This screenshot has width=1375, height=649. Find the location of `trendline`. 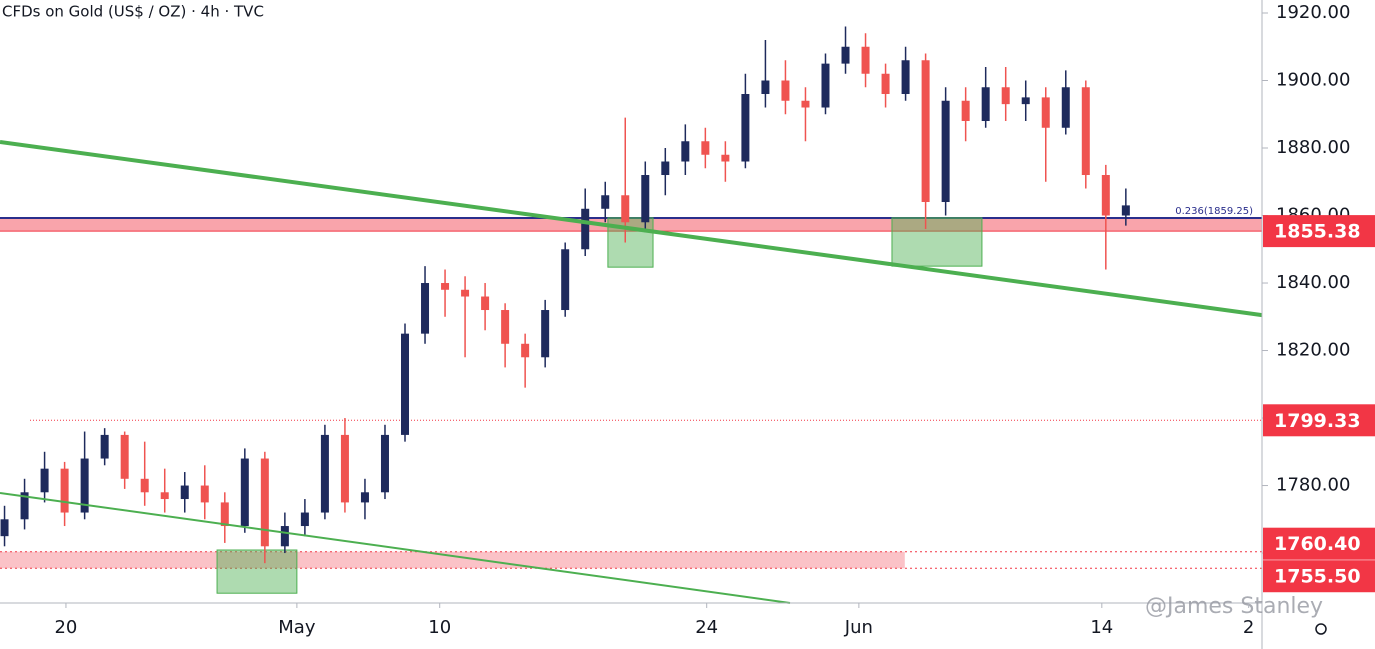

trendline is located at coordinates (395, 547).